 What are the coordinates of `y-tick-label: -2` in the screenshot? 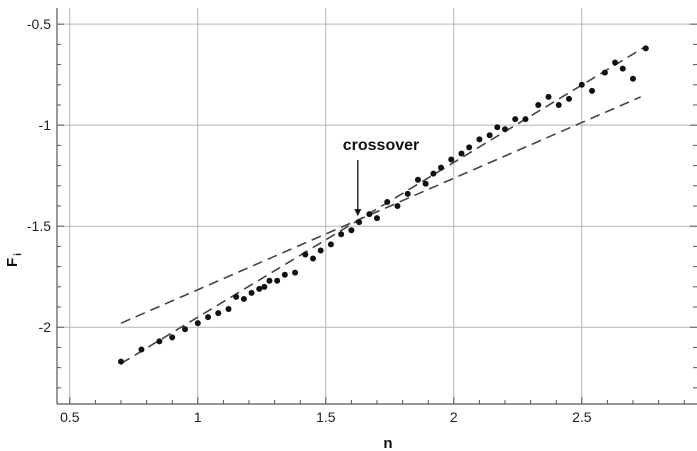 It's located at (45, 327).